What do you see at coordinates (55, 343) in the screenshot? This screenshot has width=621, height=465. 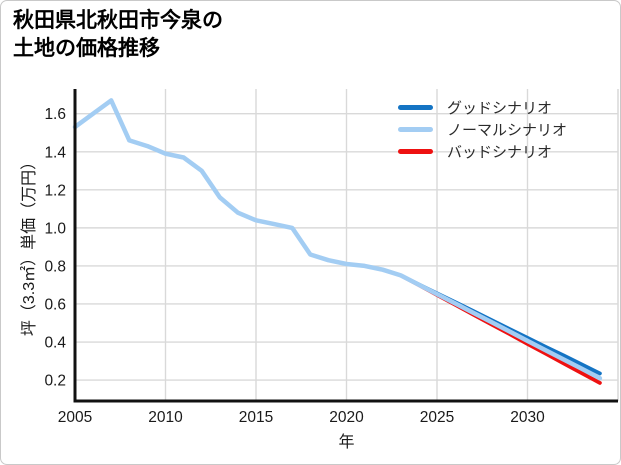 I see `y-tick-label: 0.4` at bounding box center [55, 343].